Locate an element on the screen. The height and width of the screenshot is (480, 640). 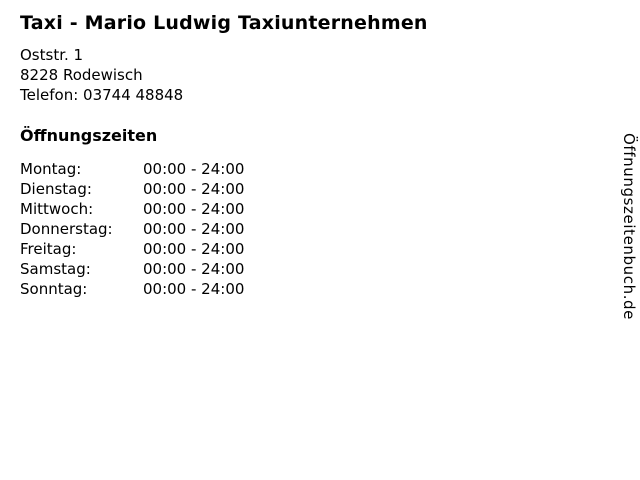
day-label: Sonntag: is located at coordinates (54, 289).